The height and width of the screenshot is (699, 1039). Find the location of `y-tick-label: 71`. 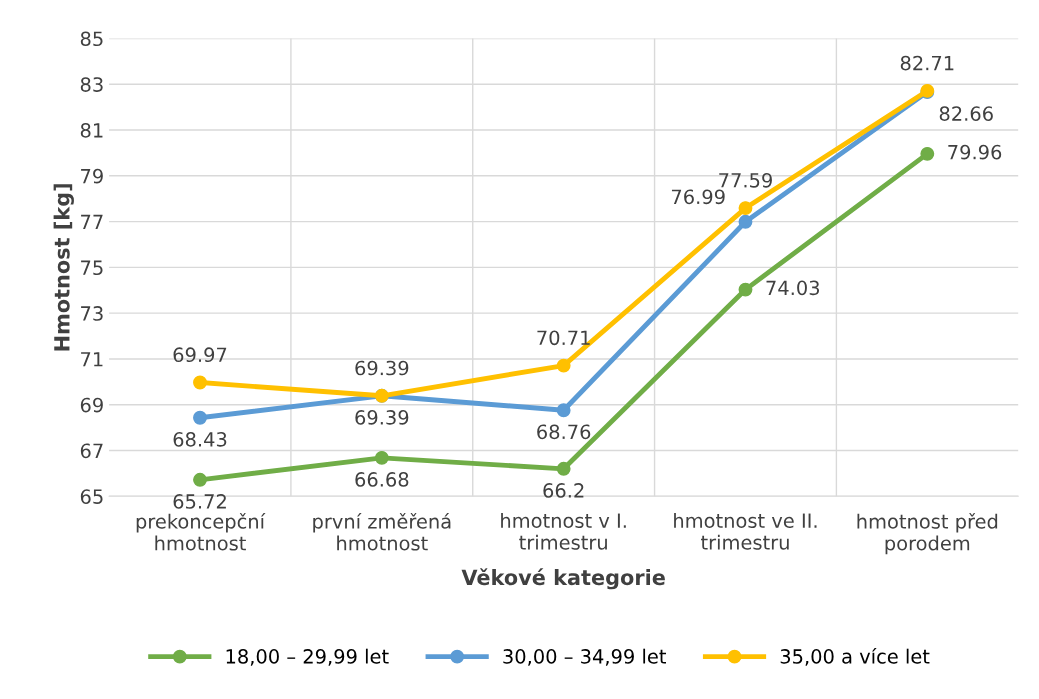

y-tick-label: 71 is located at coordinates (92, 359).